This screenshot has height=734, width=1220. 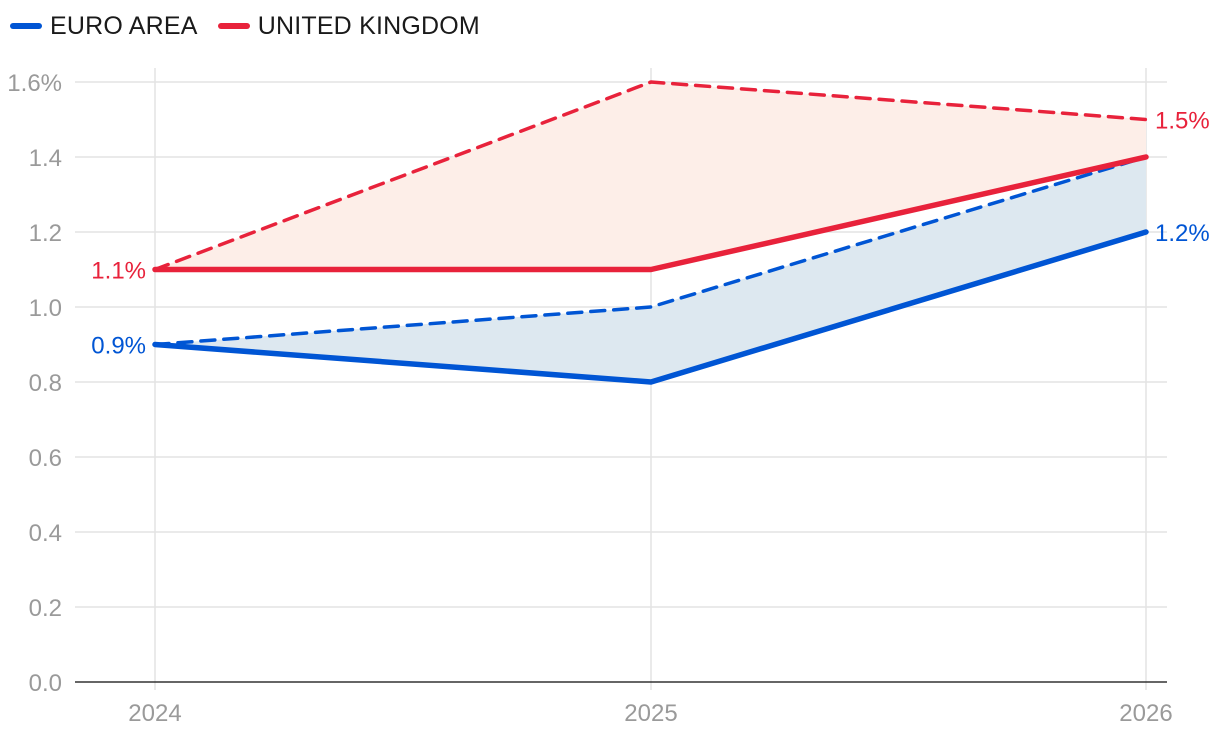 I want to click on y-tick-label: 0.4, so click(x=45, y=533).